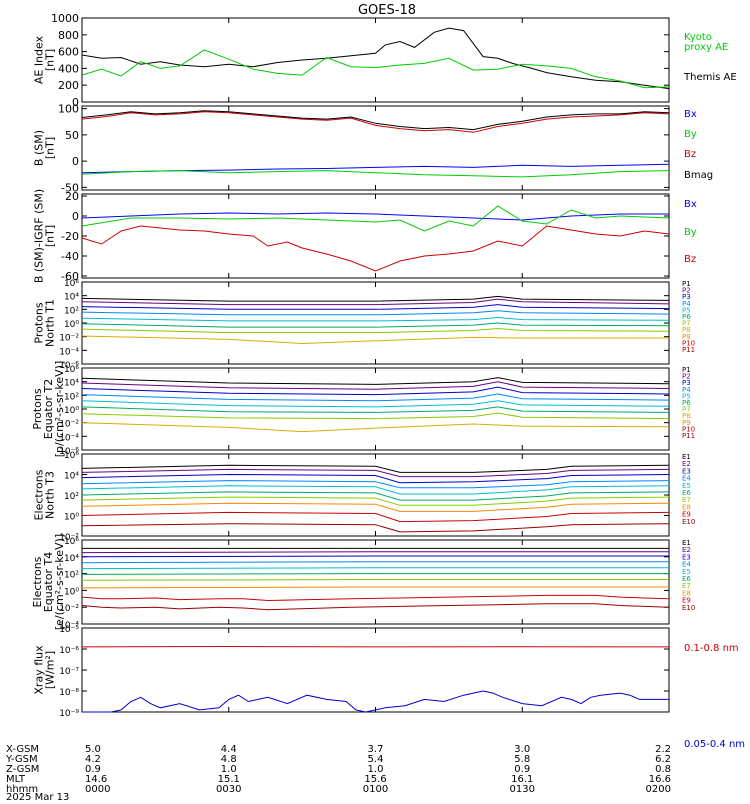  I want to click on orbit-value: 0200, so click(658, 789).